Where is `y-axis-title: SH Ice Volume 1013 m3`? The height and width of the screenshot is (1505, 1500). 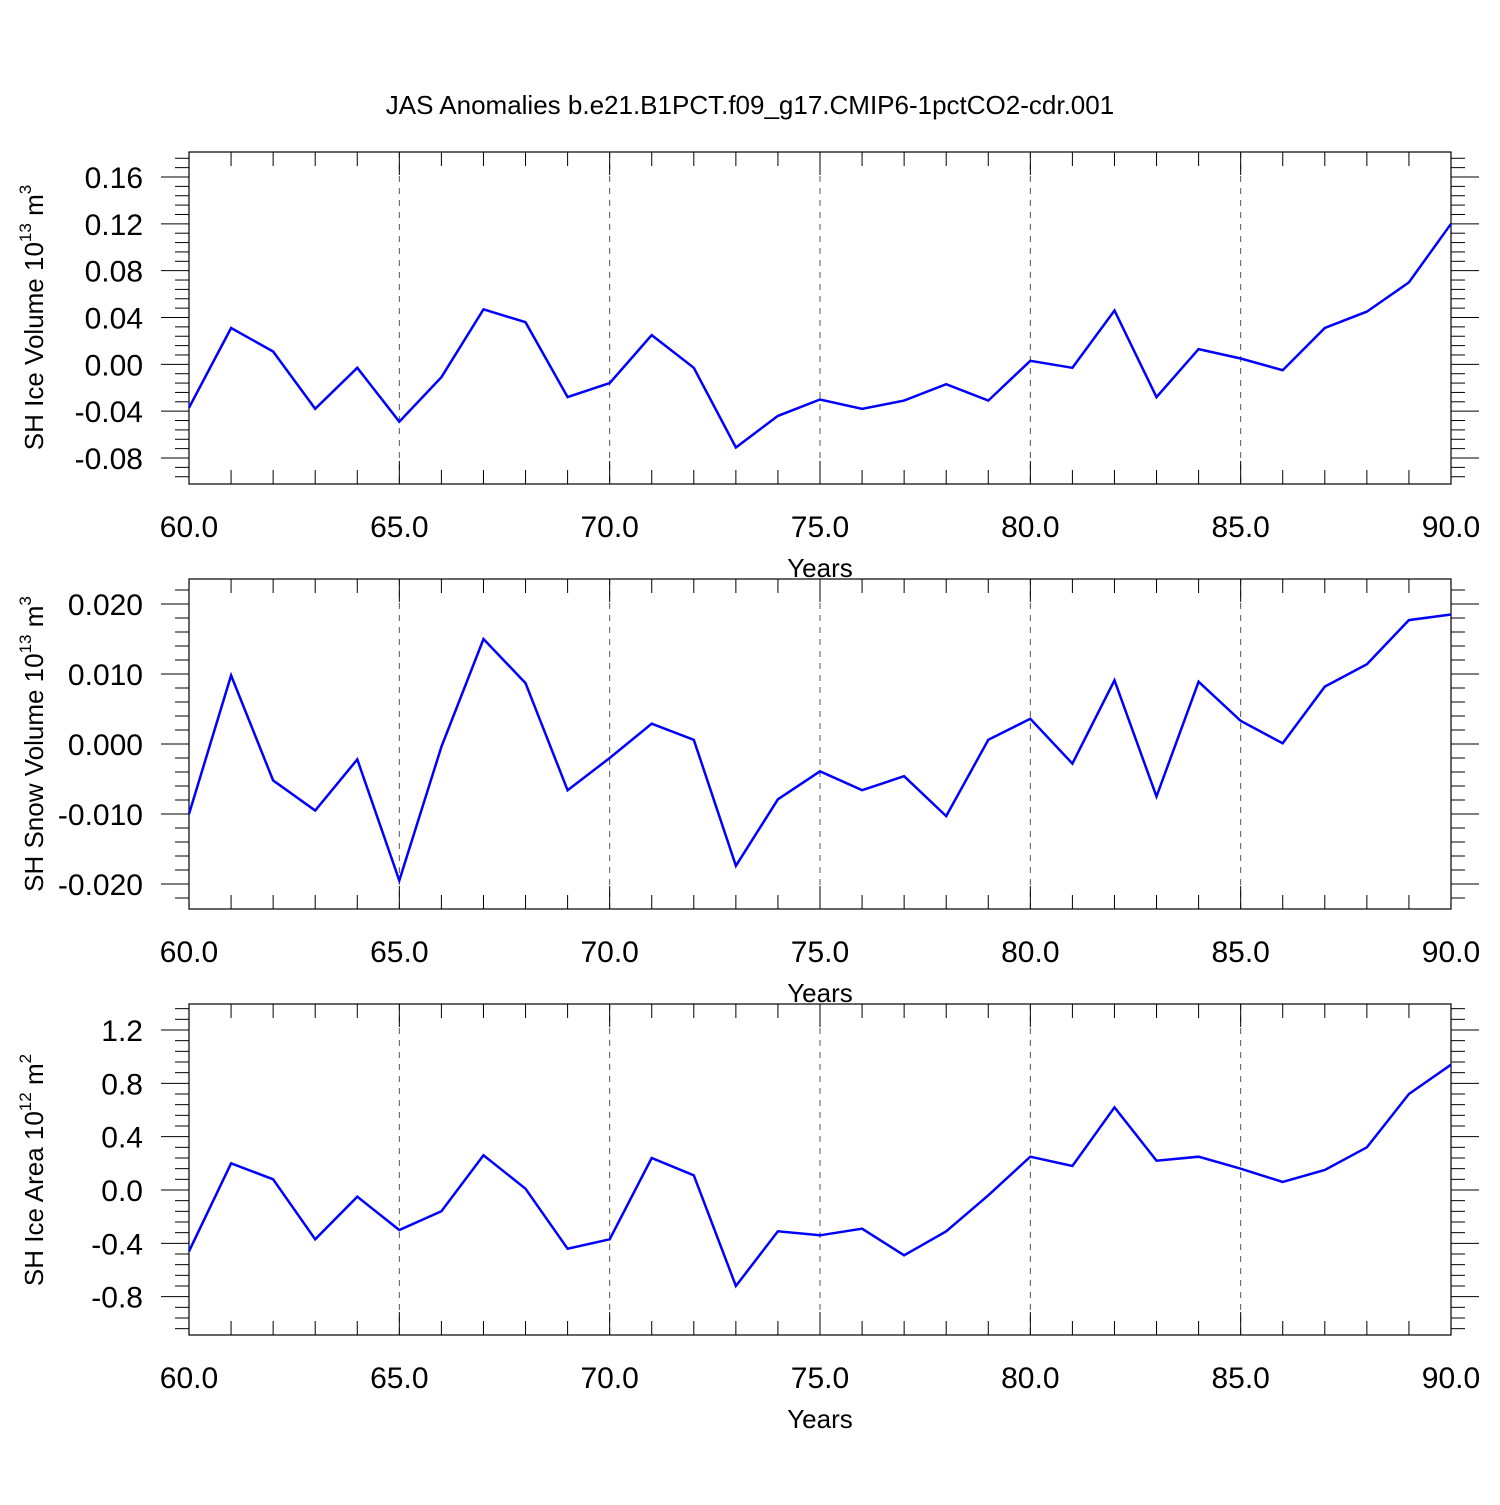
y-axis-title: SH Ice Volume 1013 m3 is located at coordinates (32, 317).